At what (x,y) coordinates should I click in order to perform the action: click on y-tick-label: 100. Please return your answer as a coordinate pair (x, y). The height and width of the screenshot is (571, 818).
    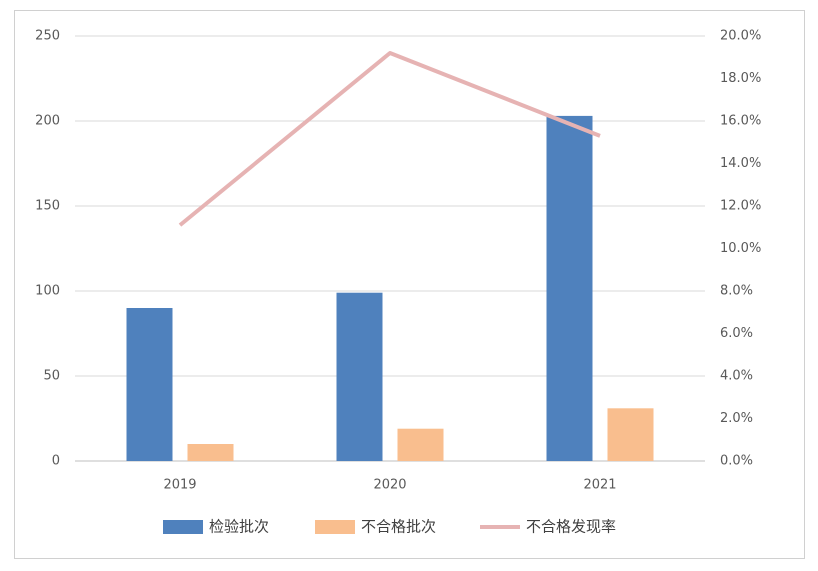
    Looking at the image, I should click on (47, 291).